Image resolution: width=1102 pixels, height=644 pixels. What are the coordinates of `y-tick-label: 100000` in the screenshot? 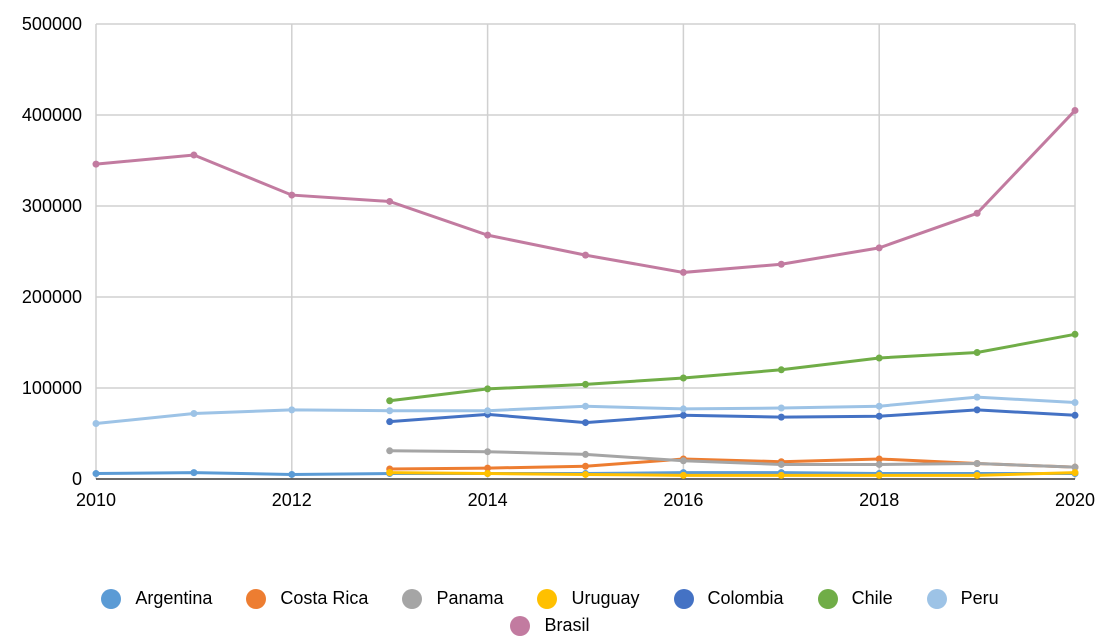 It's located at (52, 388).